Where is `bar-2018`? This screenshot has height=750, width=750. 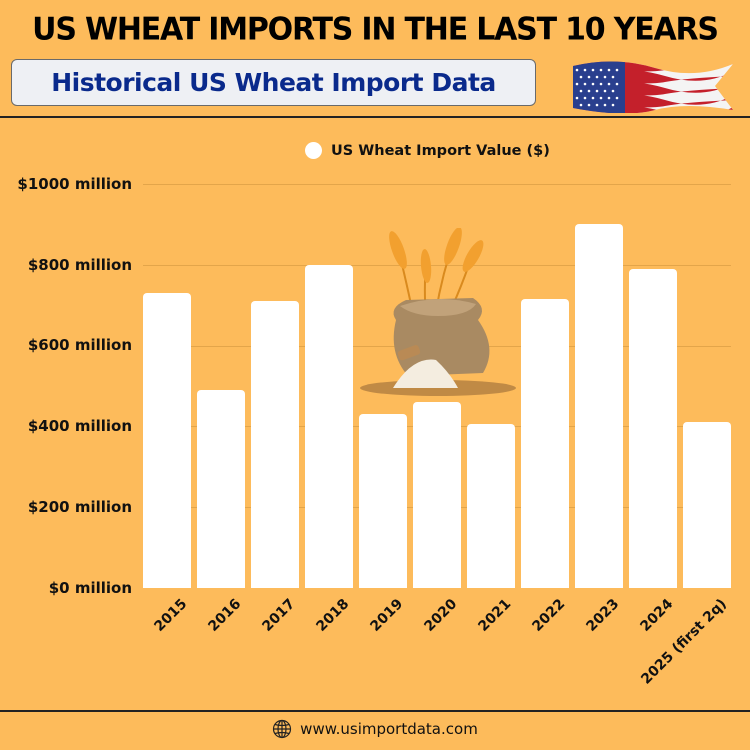
bar-2018 is located at coordinates (329, 426).